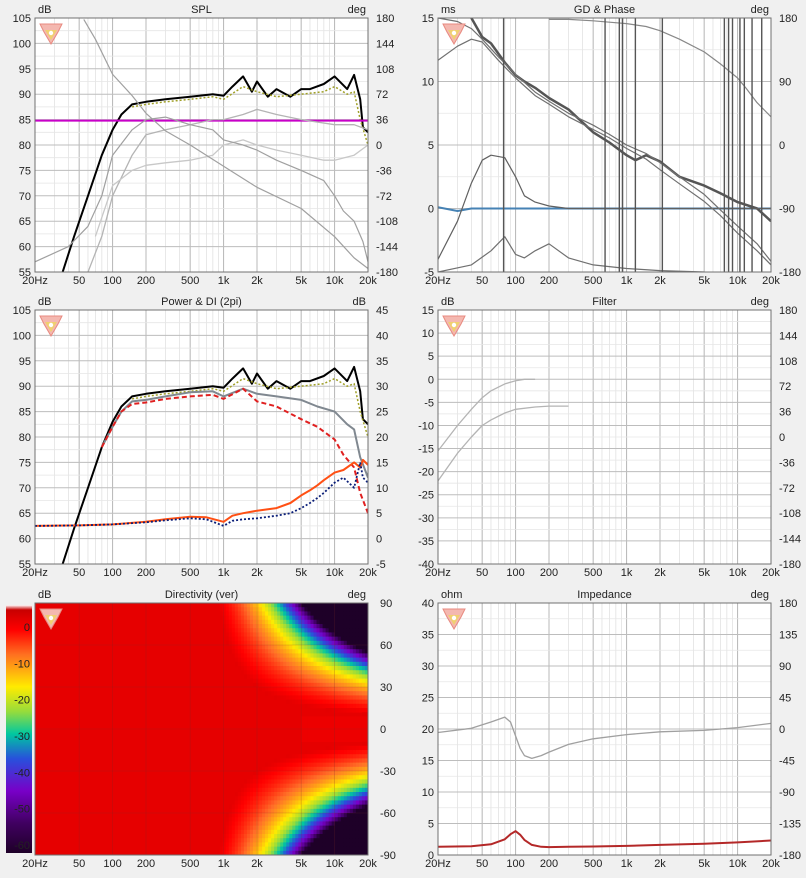 The height and width of the screenshot is (878, 806). What do you see at coordinates (738, 864) in the screenshot?
I see `x-tick-label: 10k` at bounding box center [738, 864].